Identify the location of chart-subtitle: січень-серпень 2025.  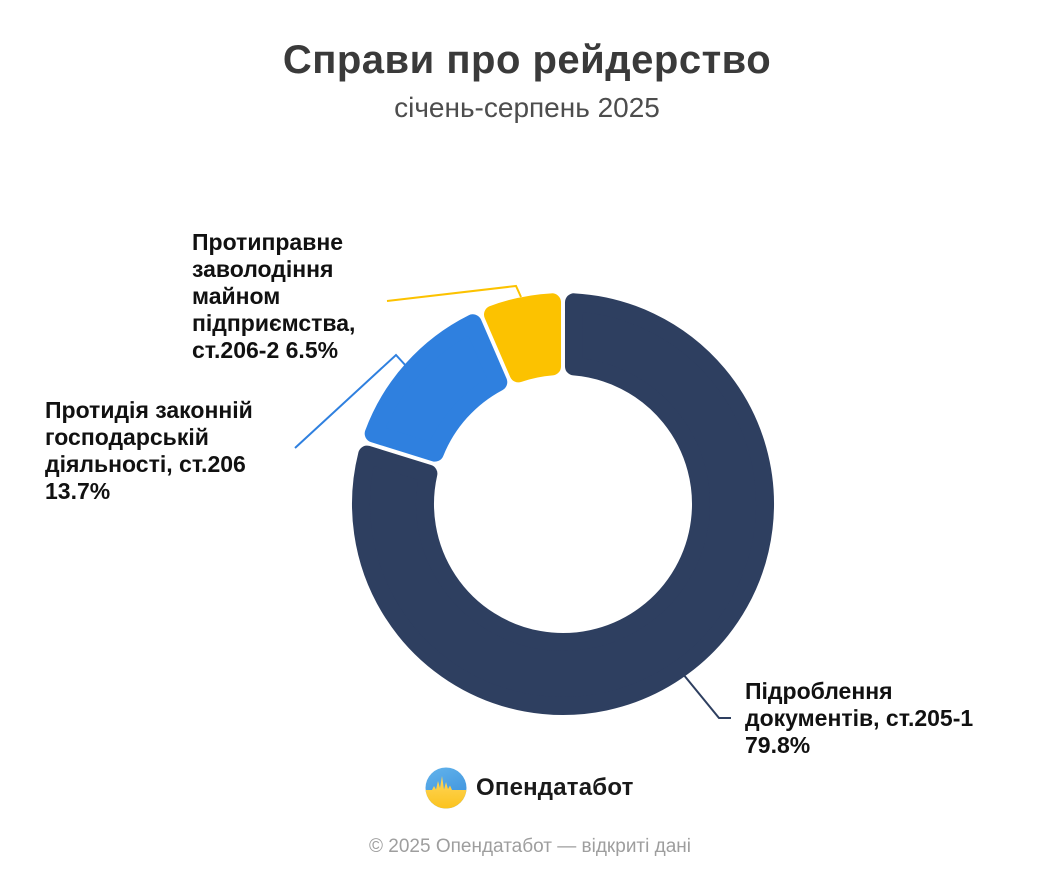
(527, 107).